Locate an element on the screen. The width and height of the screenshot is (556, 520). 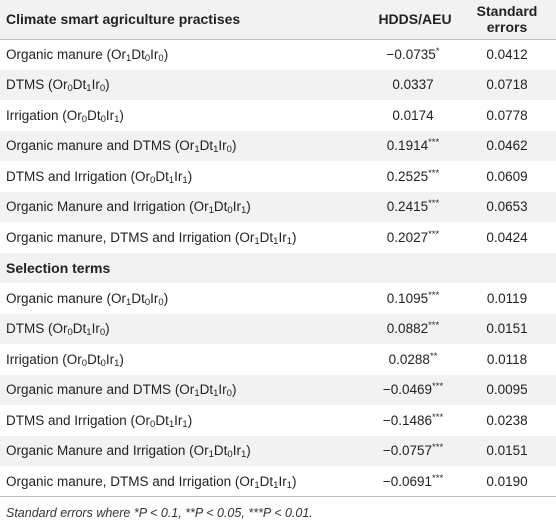
table-row: DTMS (Or0Dt1Ir0) 0.0337 0.0718 is located at coordinates (278, 85).